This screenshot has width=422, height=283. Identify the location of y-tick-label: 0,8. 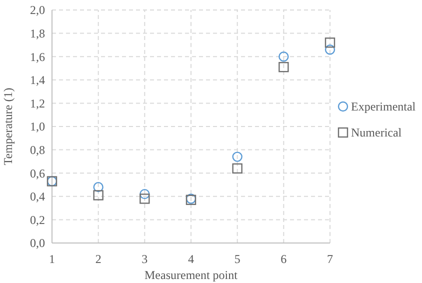
(37, 150).